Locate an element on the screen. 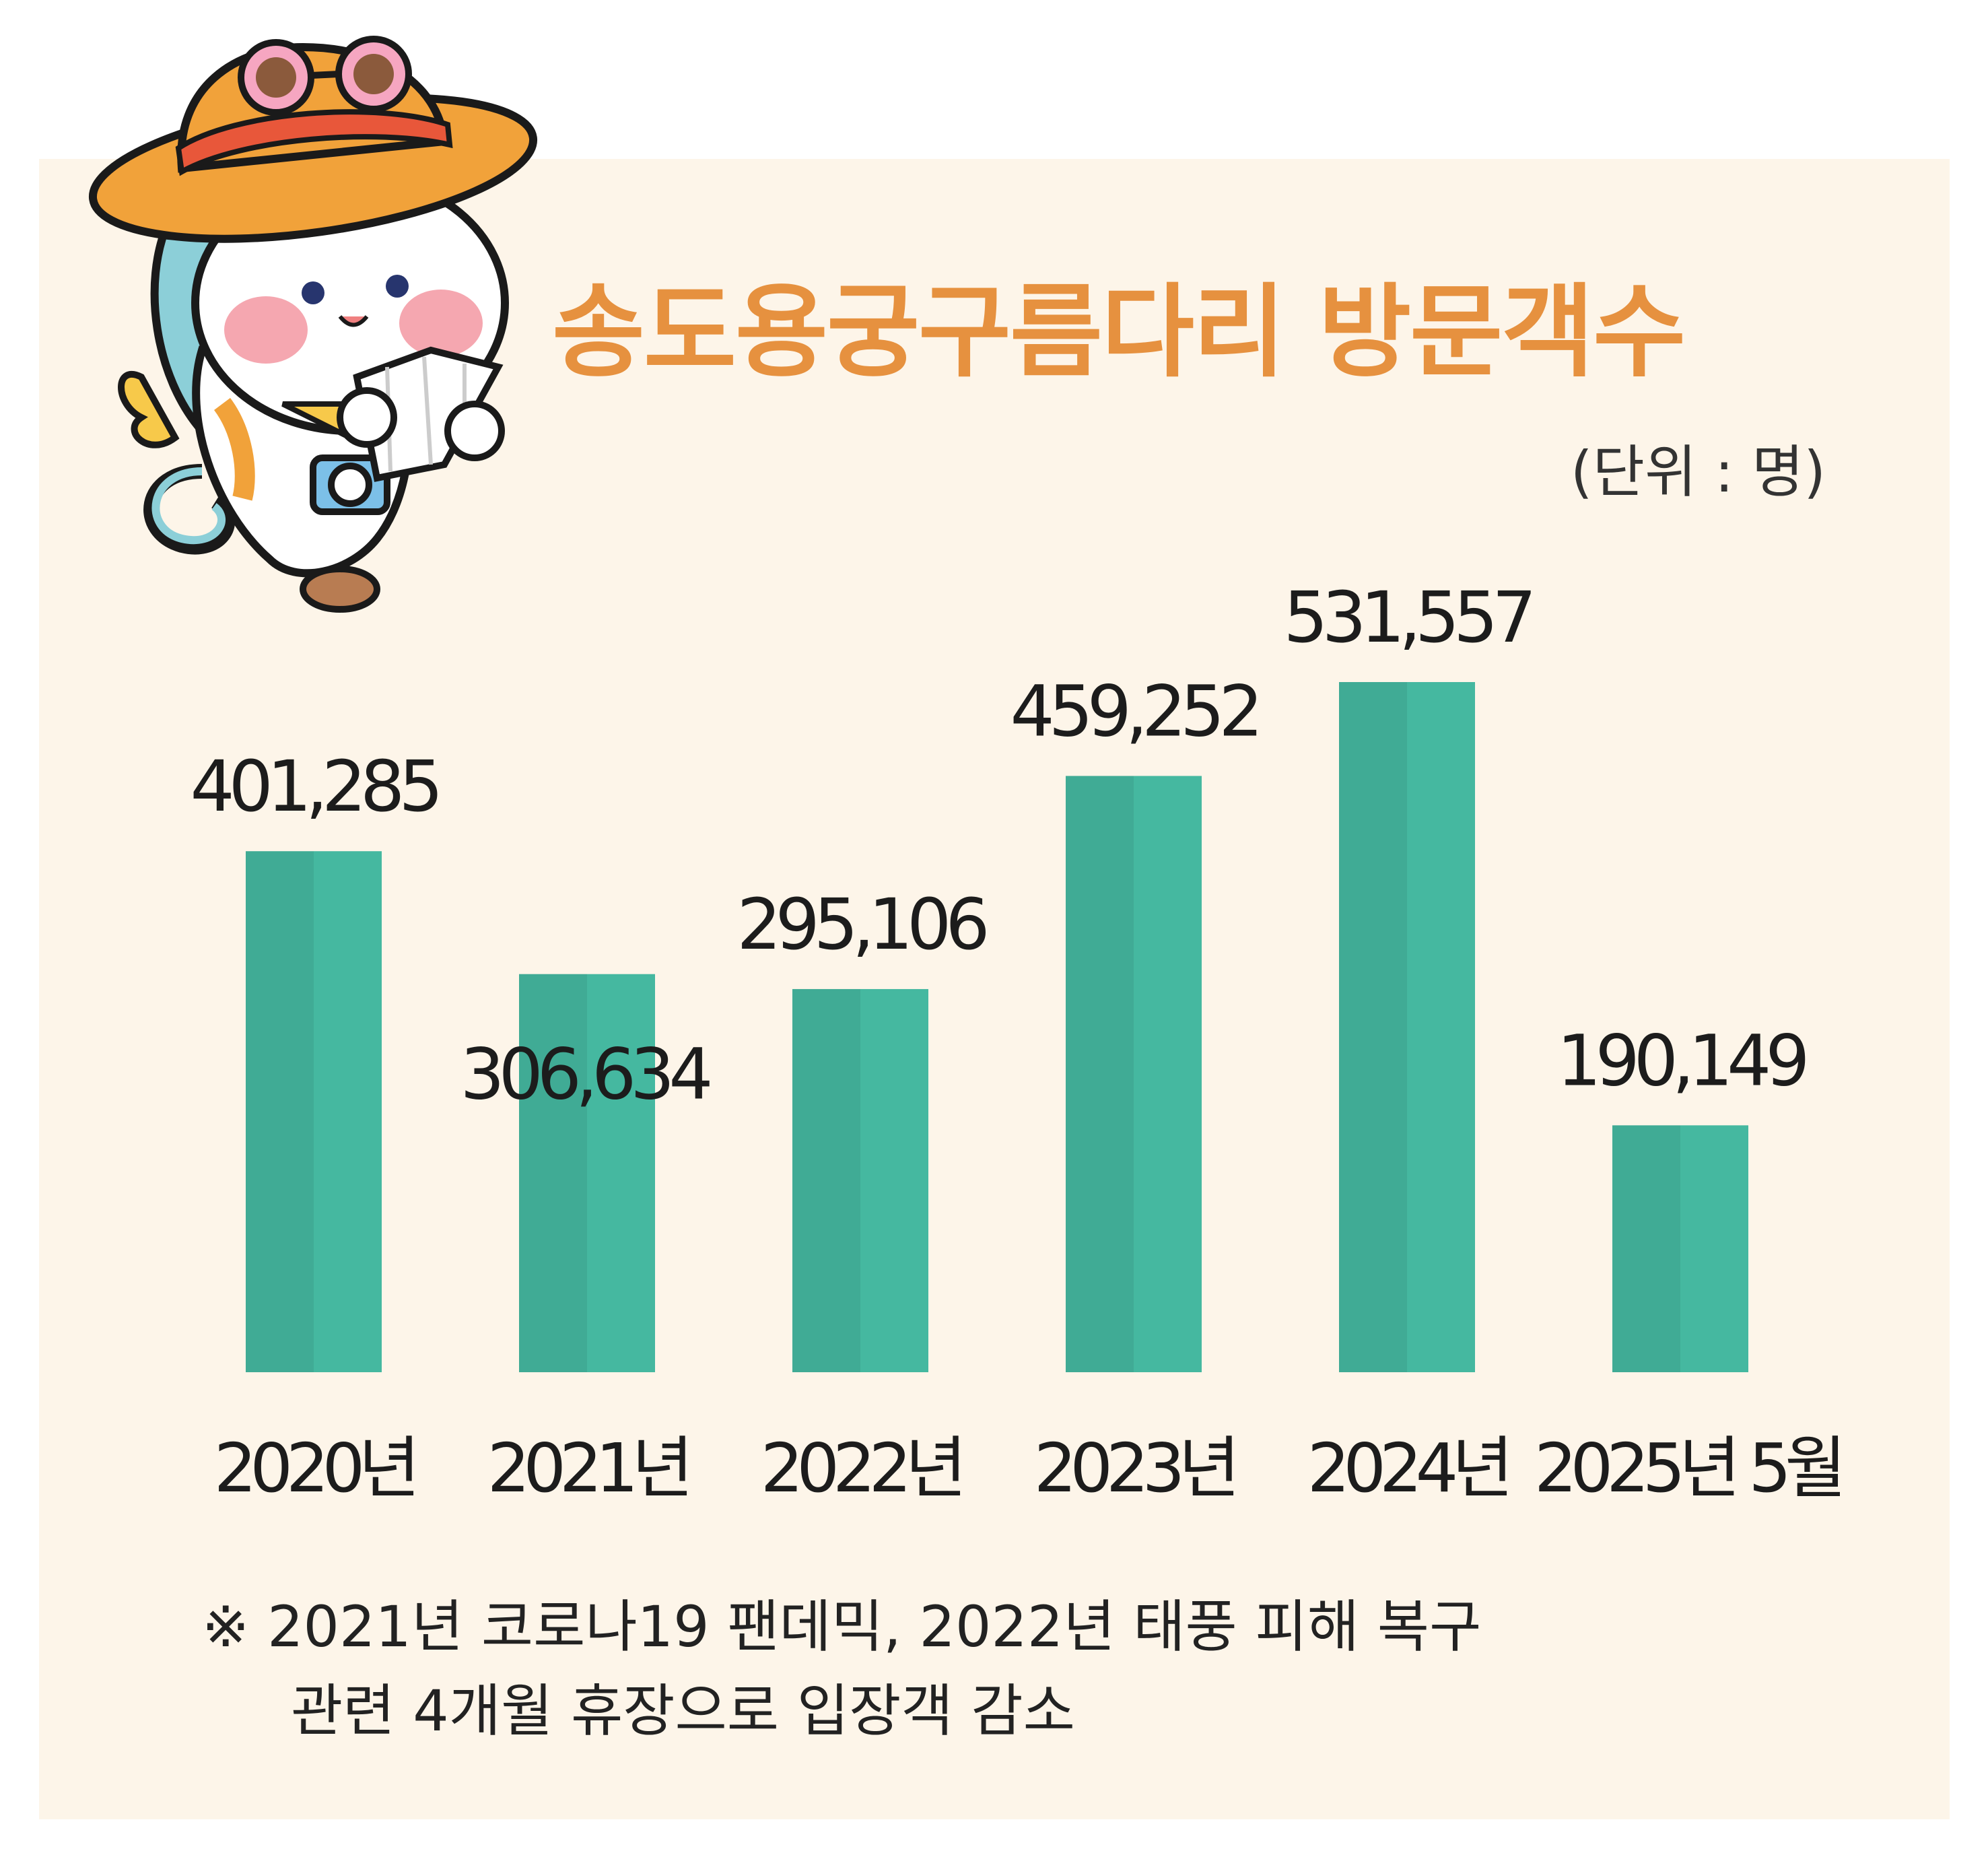 The height and width of the screenshot is (1857, 1988). bar-2021 is located at coordinates (587, 1173).